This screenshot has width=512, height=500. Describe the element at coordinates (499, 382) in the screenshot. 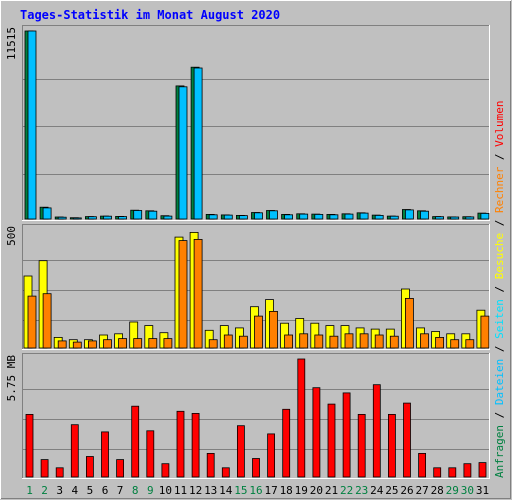

I see `legend-part-2: Dateien` at that location.